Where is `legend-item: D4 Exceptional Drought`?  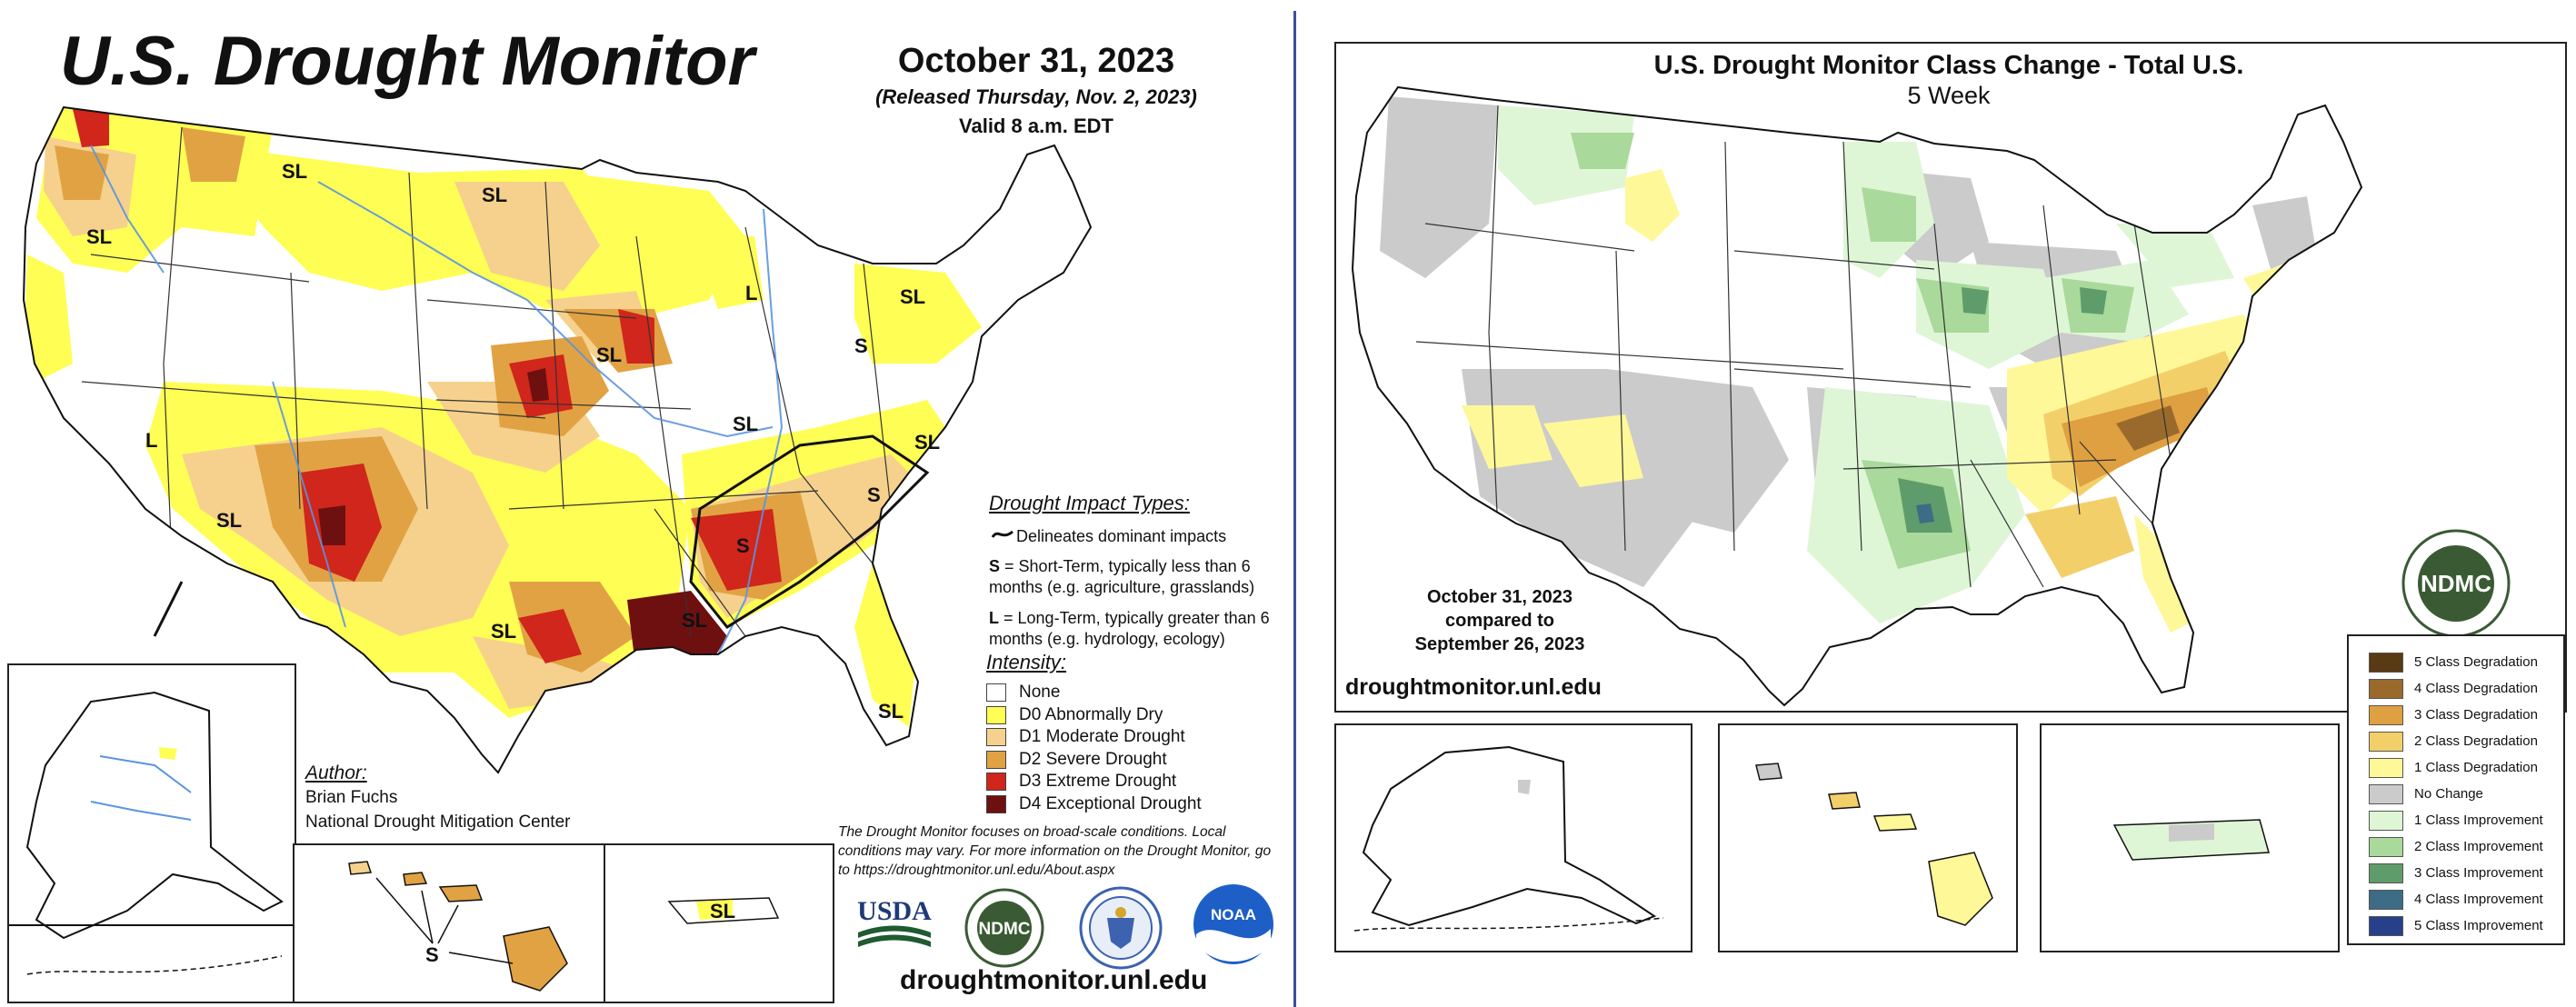
legend-item: D4 Exceptional Drought is located at coordinates (1136, 804).